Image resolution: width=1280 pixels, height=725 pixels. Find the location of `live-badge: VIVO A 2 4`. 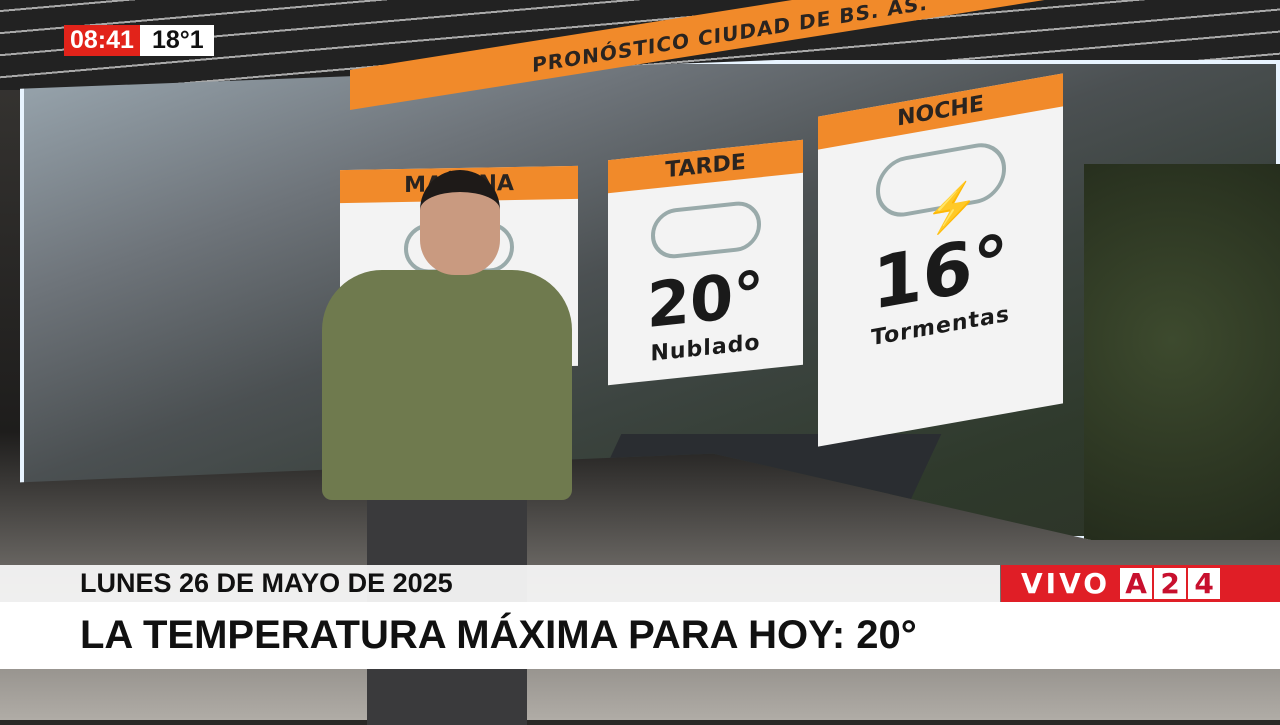

live-badge: VIVO A 2 4 is located at coordinates (1140, 583).